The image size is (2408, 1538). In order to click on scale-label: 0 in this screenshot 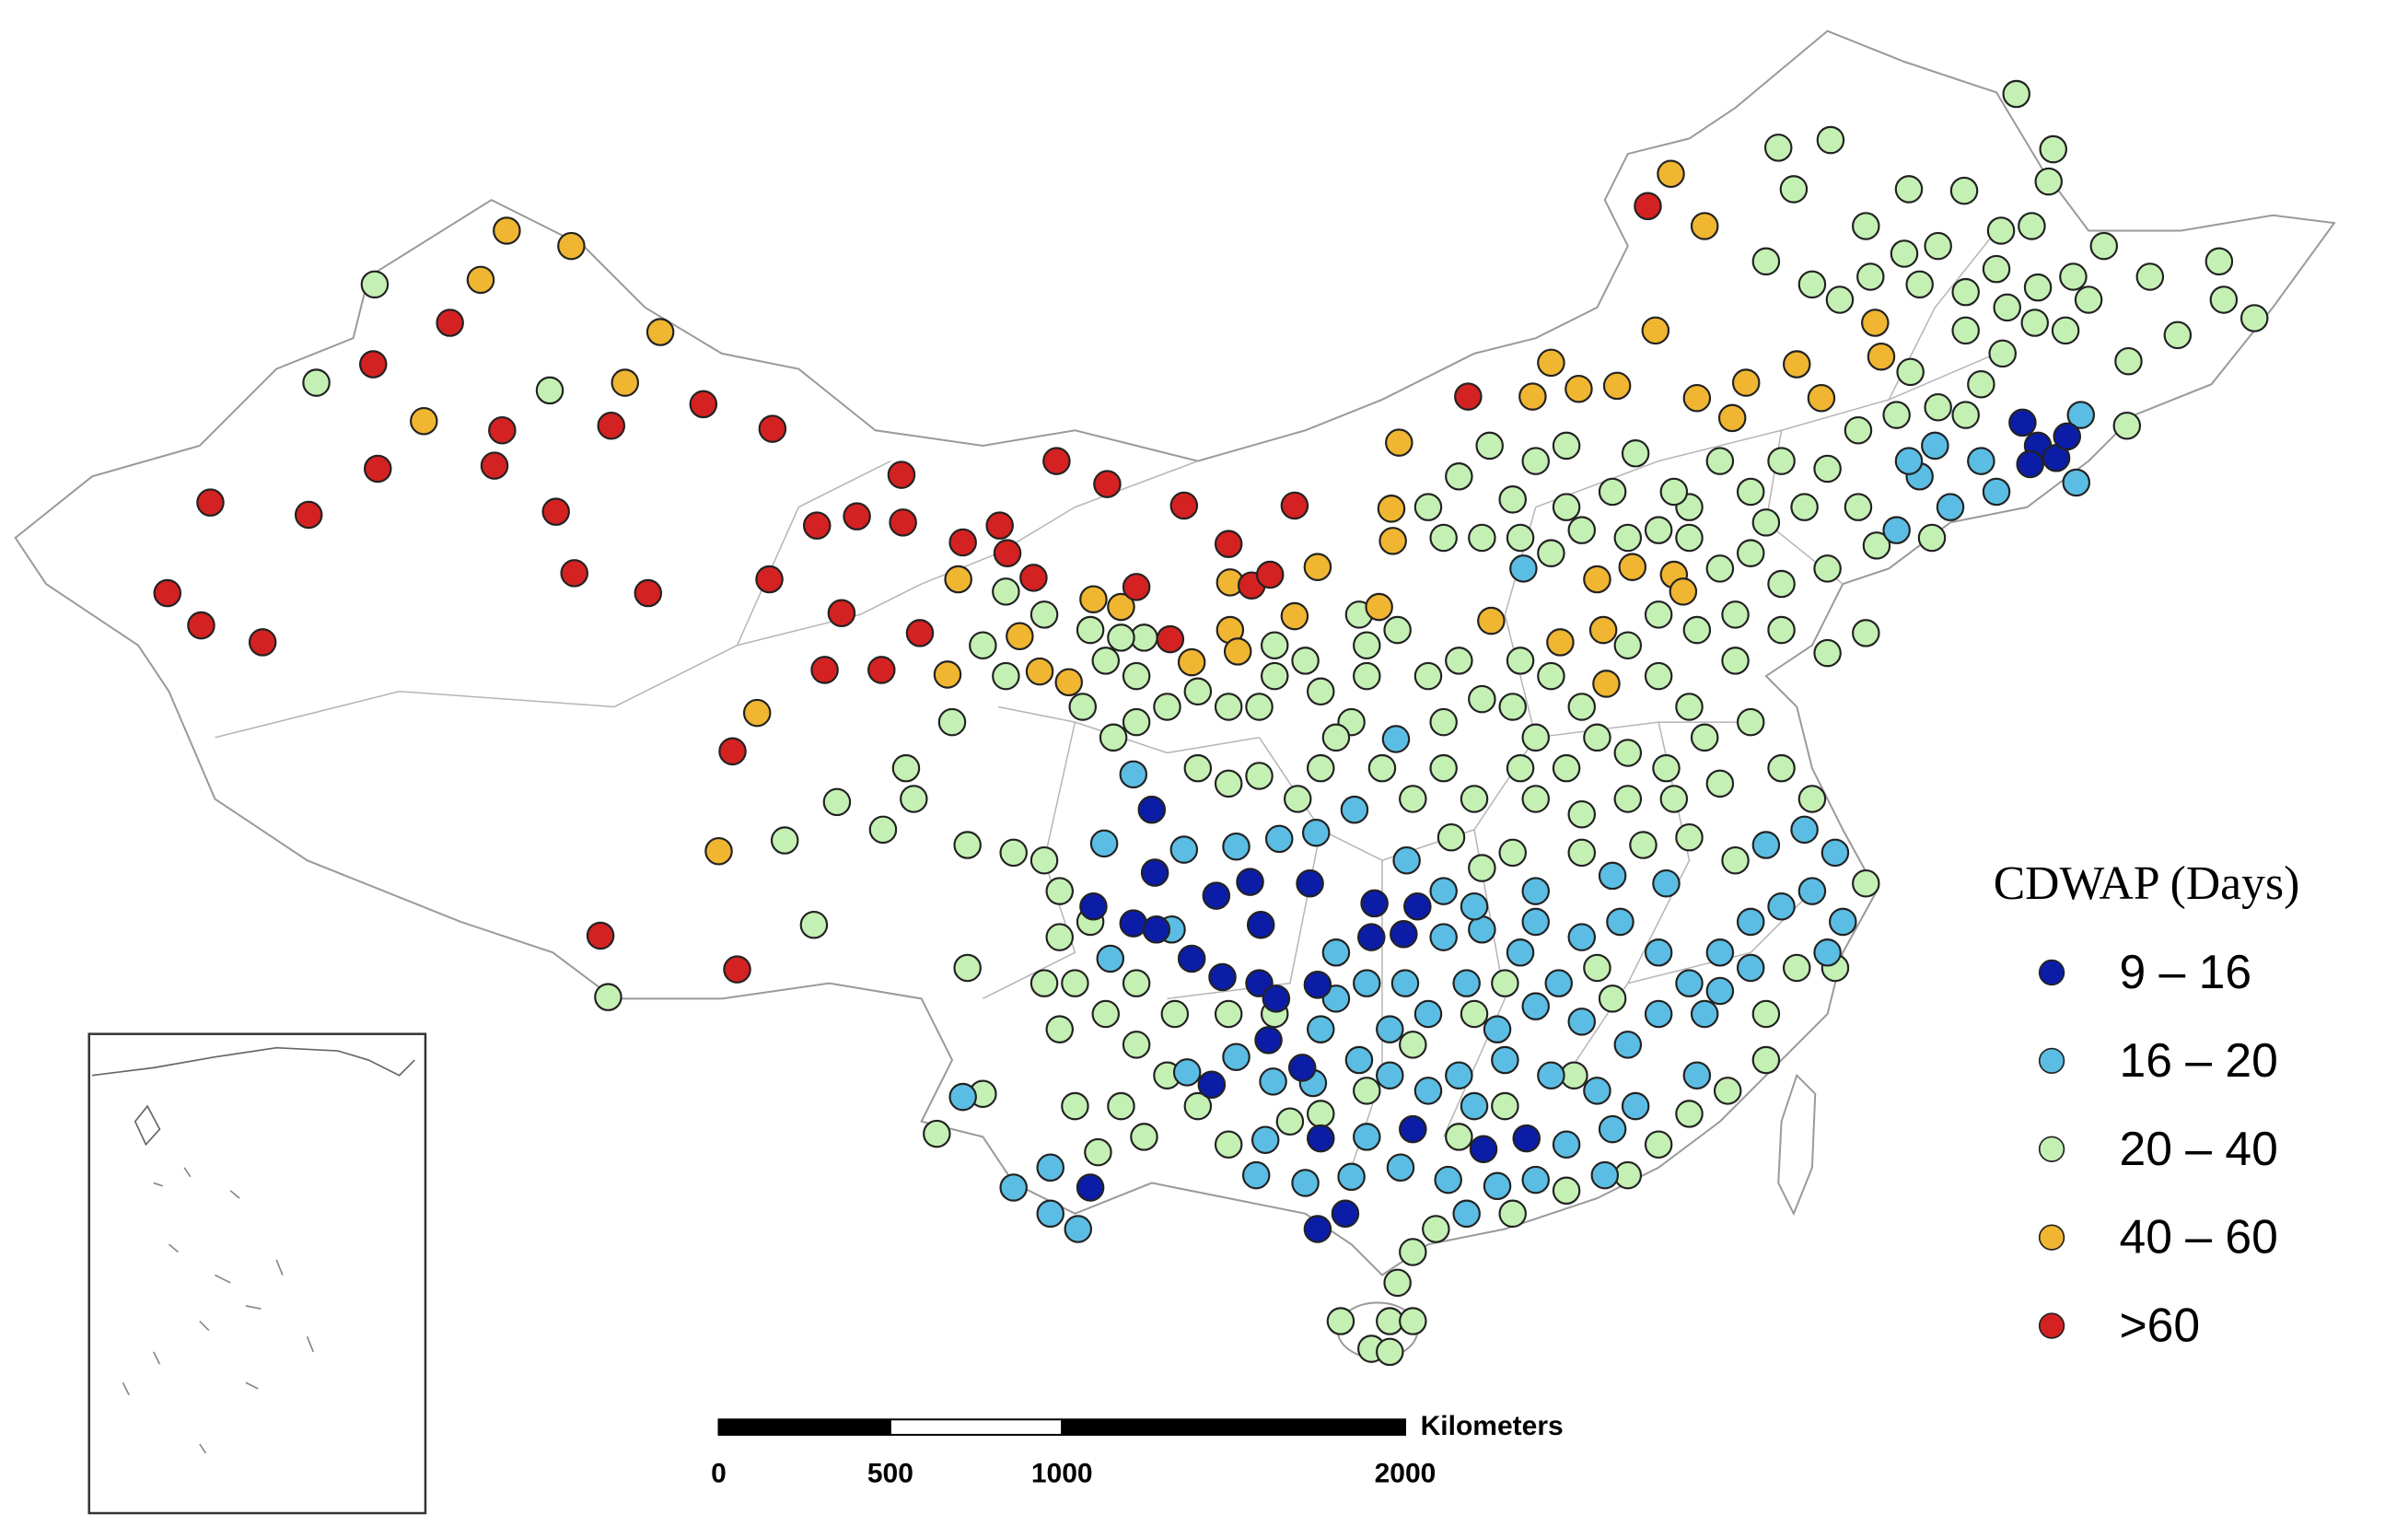, I will do `click(719, 1474)`.